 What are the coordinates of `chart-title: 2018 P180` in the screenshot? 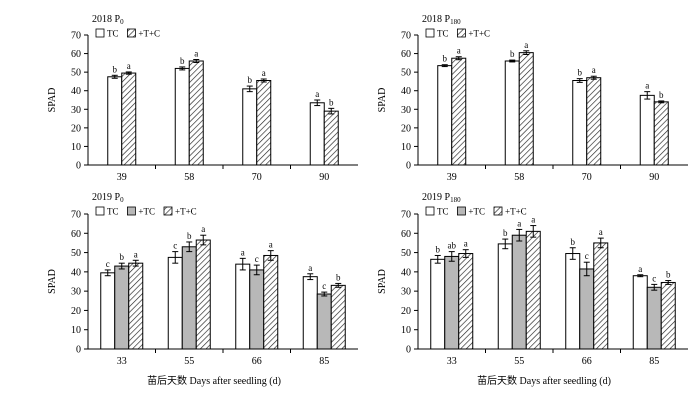 It's located at (441, 20).